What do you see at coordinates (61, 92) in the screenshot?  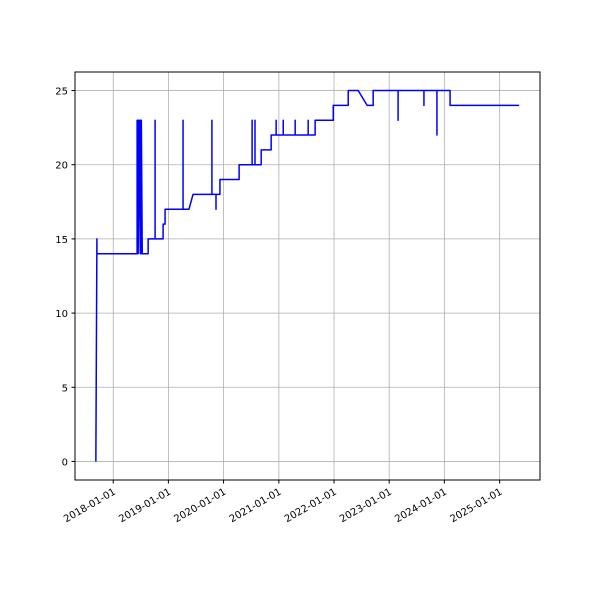 I see `y-tick-label: 25` at bounding box center [61, 92].